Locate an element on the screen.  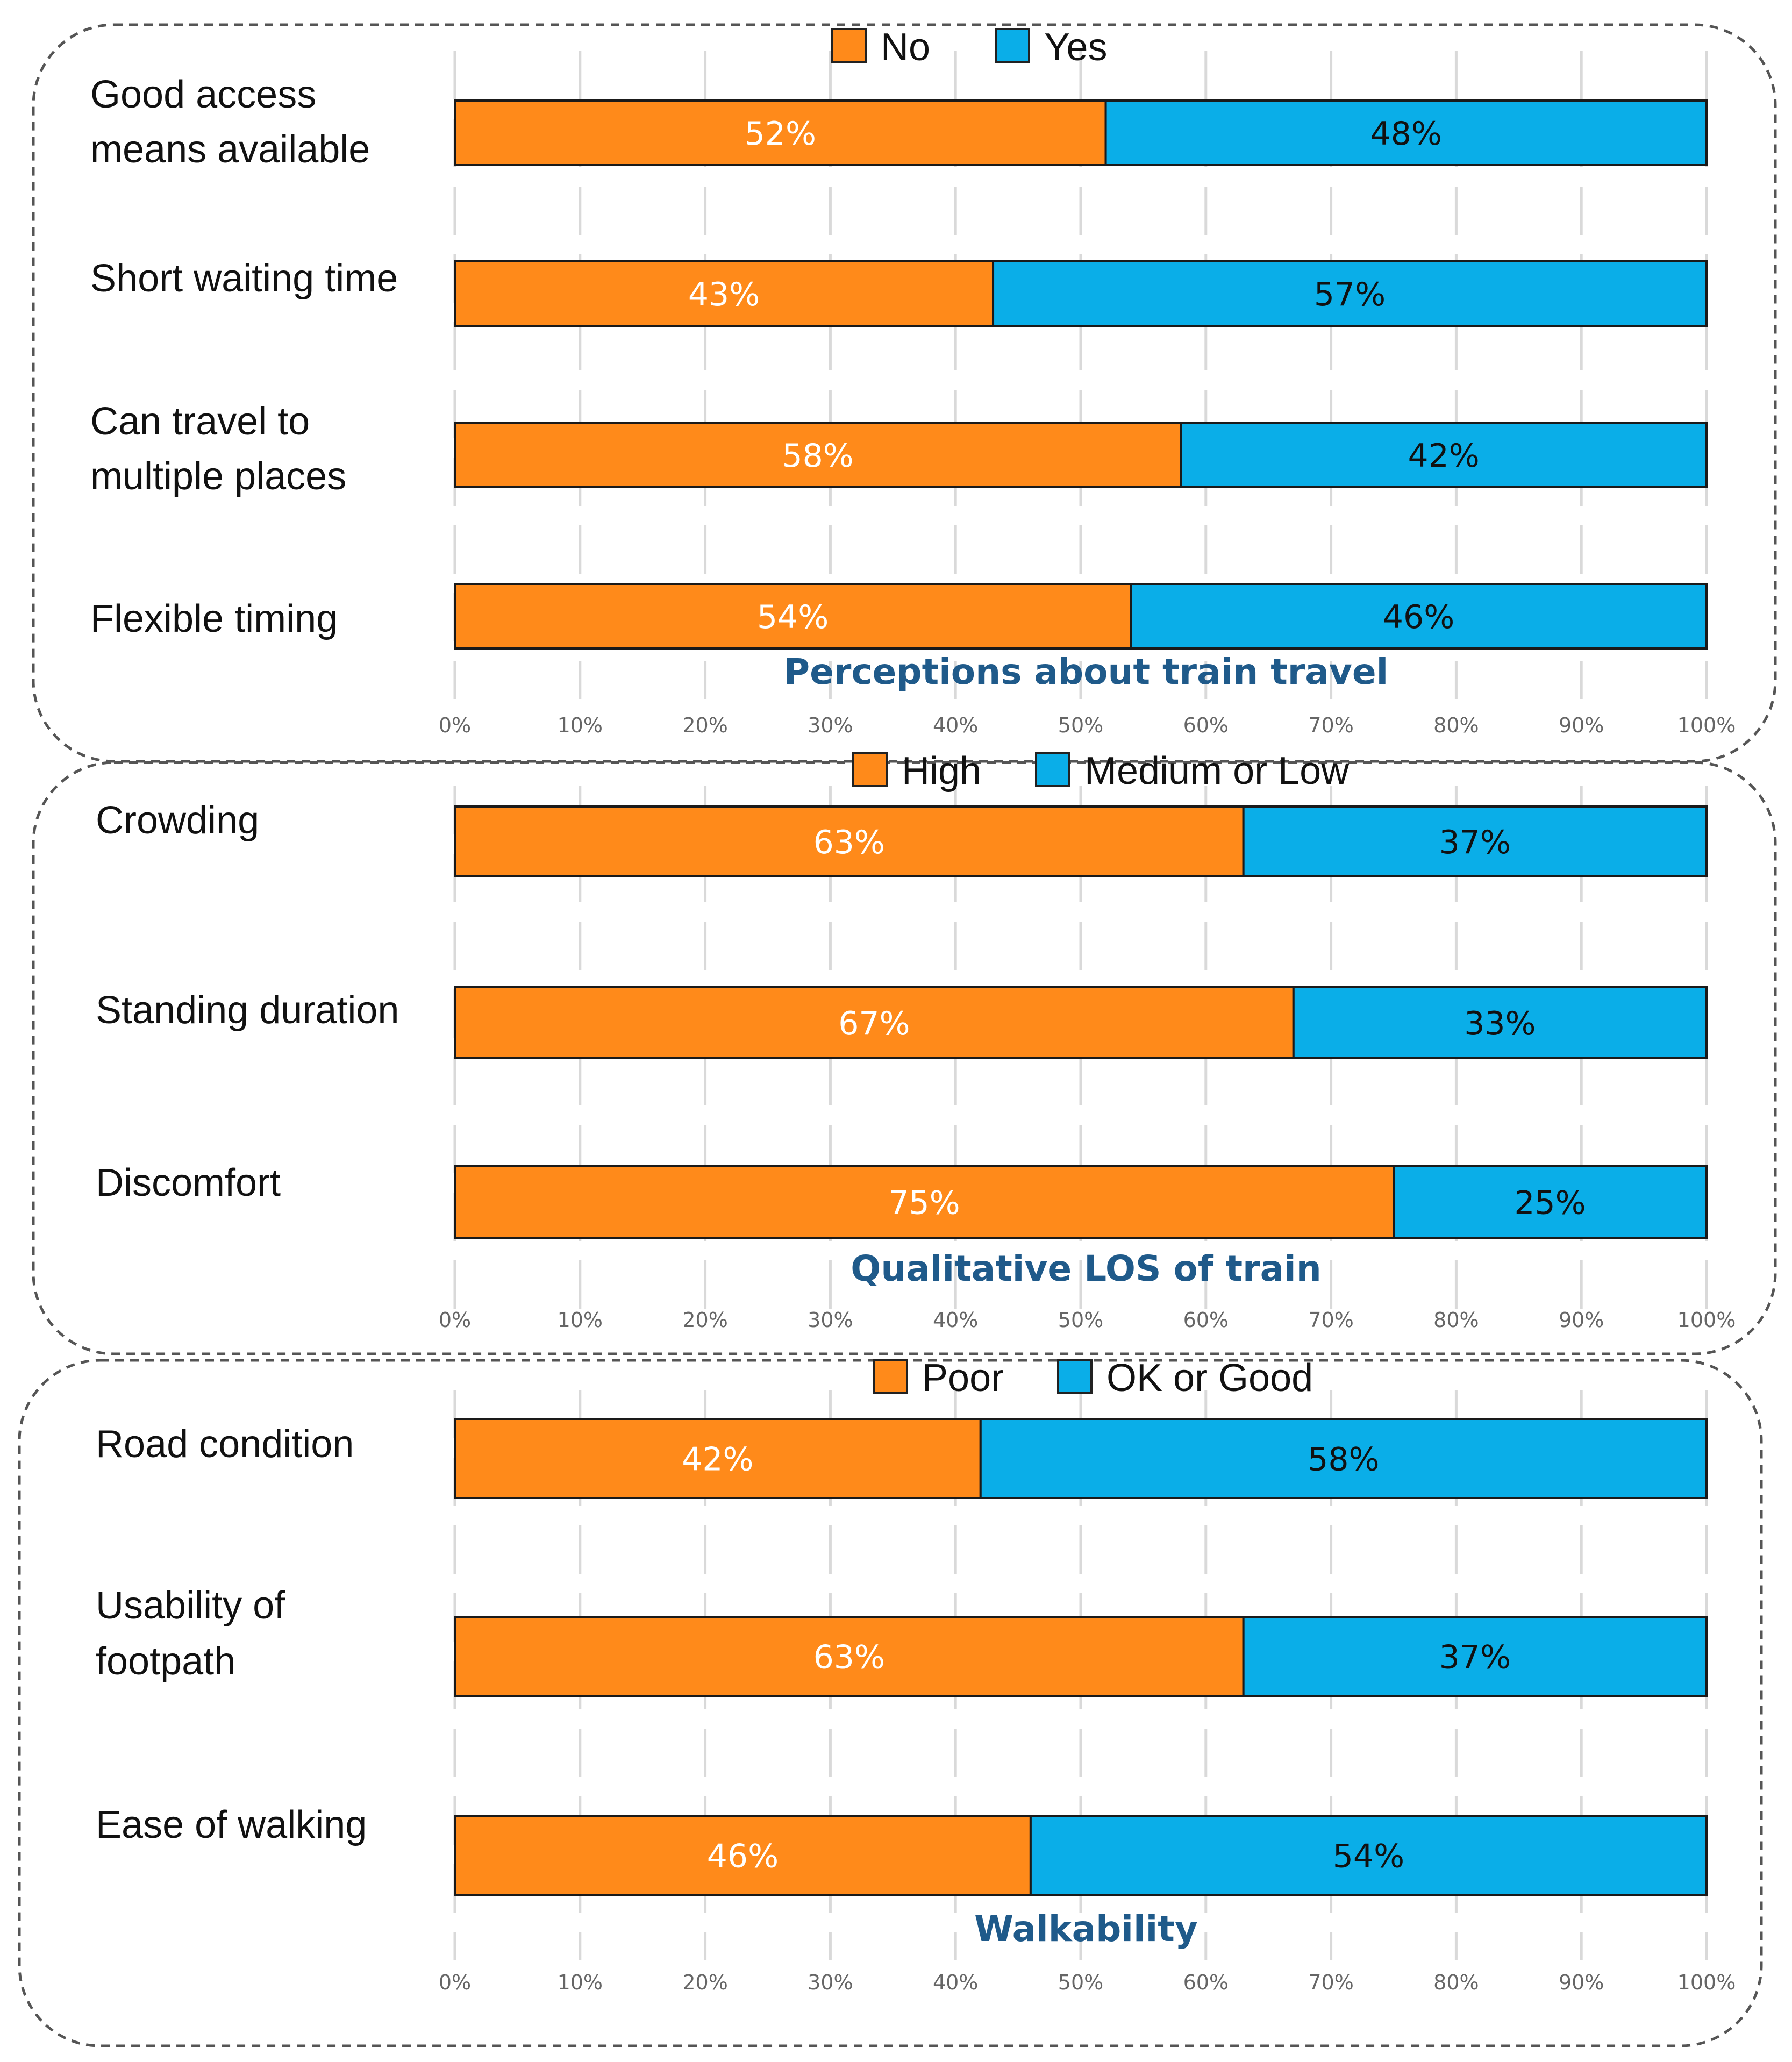
legend-label: Poor is located at coordinates (963, 1378).